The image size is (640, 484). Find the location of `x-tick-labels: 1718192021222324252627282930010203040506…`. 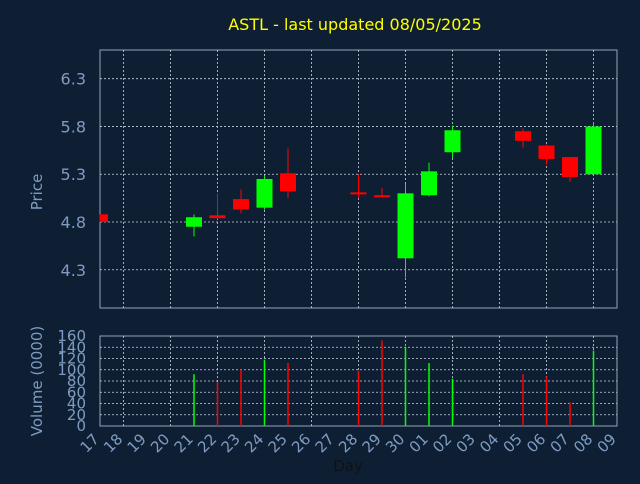

x-tick-labels: 1718192021222324252627282930010203040506… is located at coordinates (348, 443).